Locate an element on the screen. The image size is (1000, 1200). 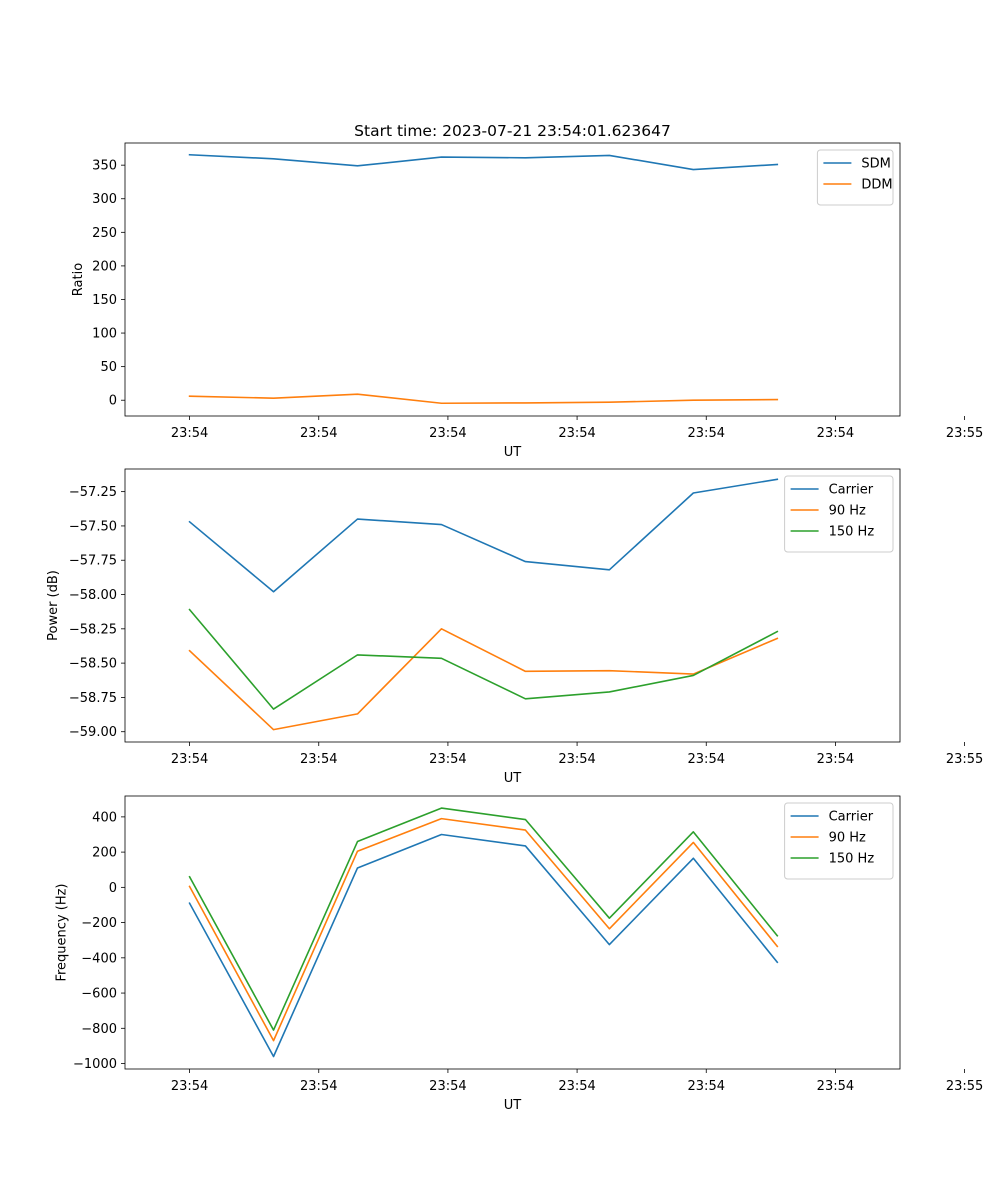
series-line-sdm is located at coordinates (483, 162).